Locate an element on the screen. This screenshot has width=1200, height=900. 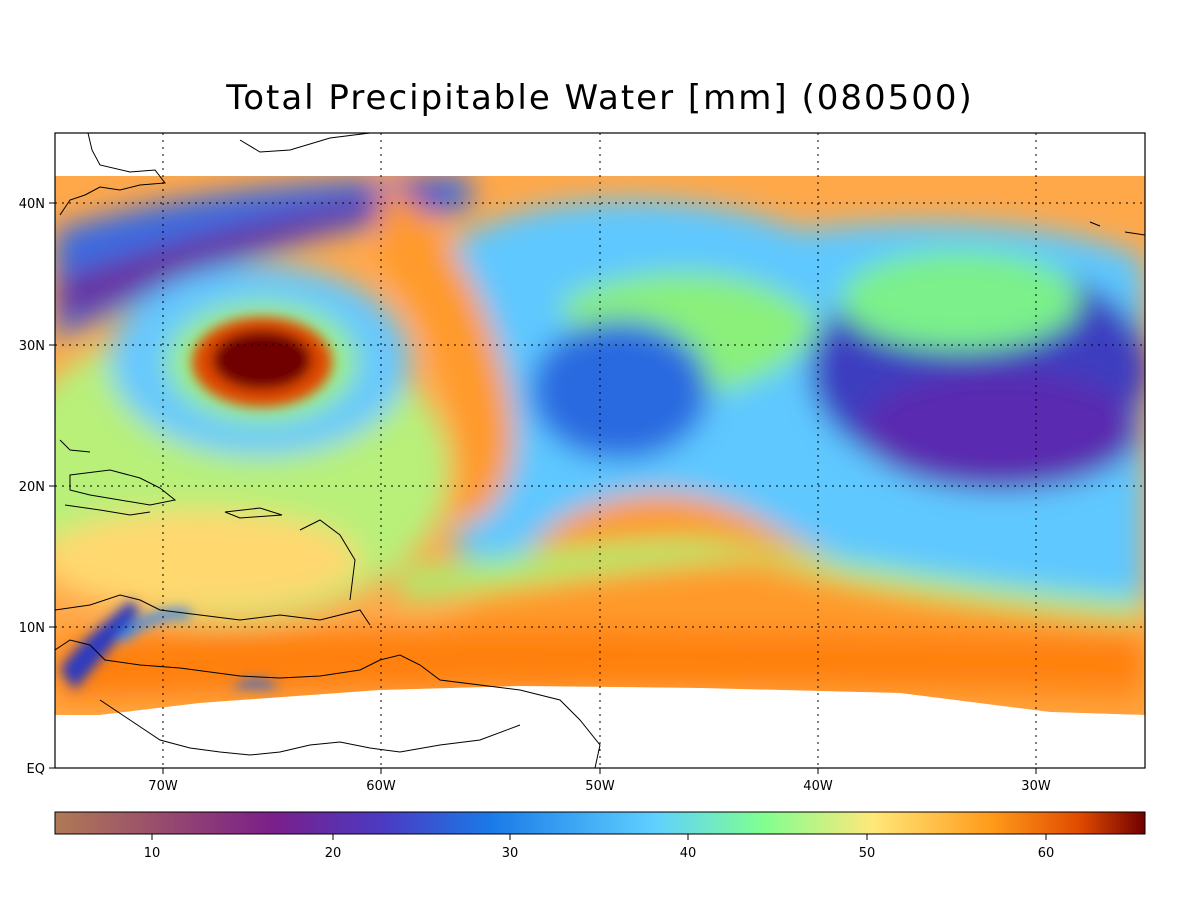
colorbar-label-20: 20 is located at coordinates (333, 853).